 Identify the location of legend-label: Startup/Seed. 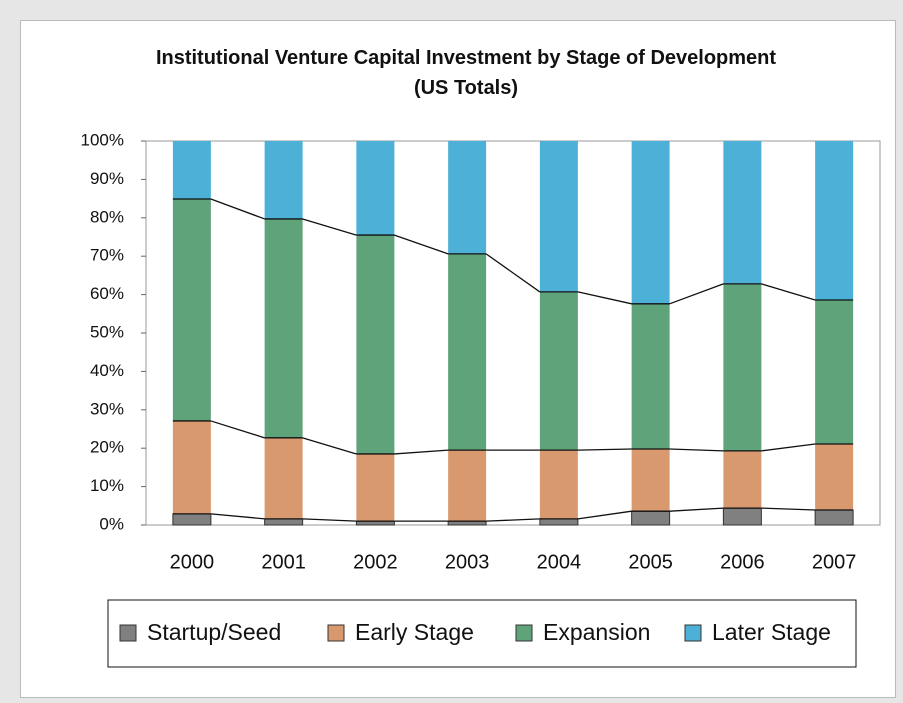
(214, 632).